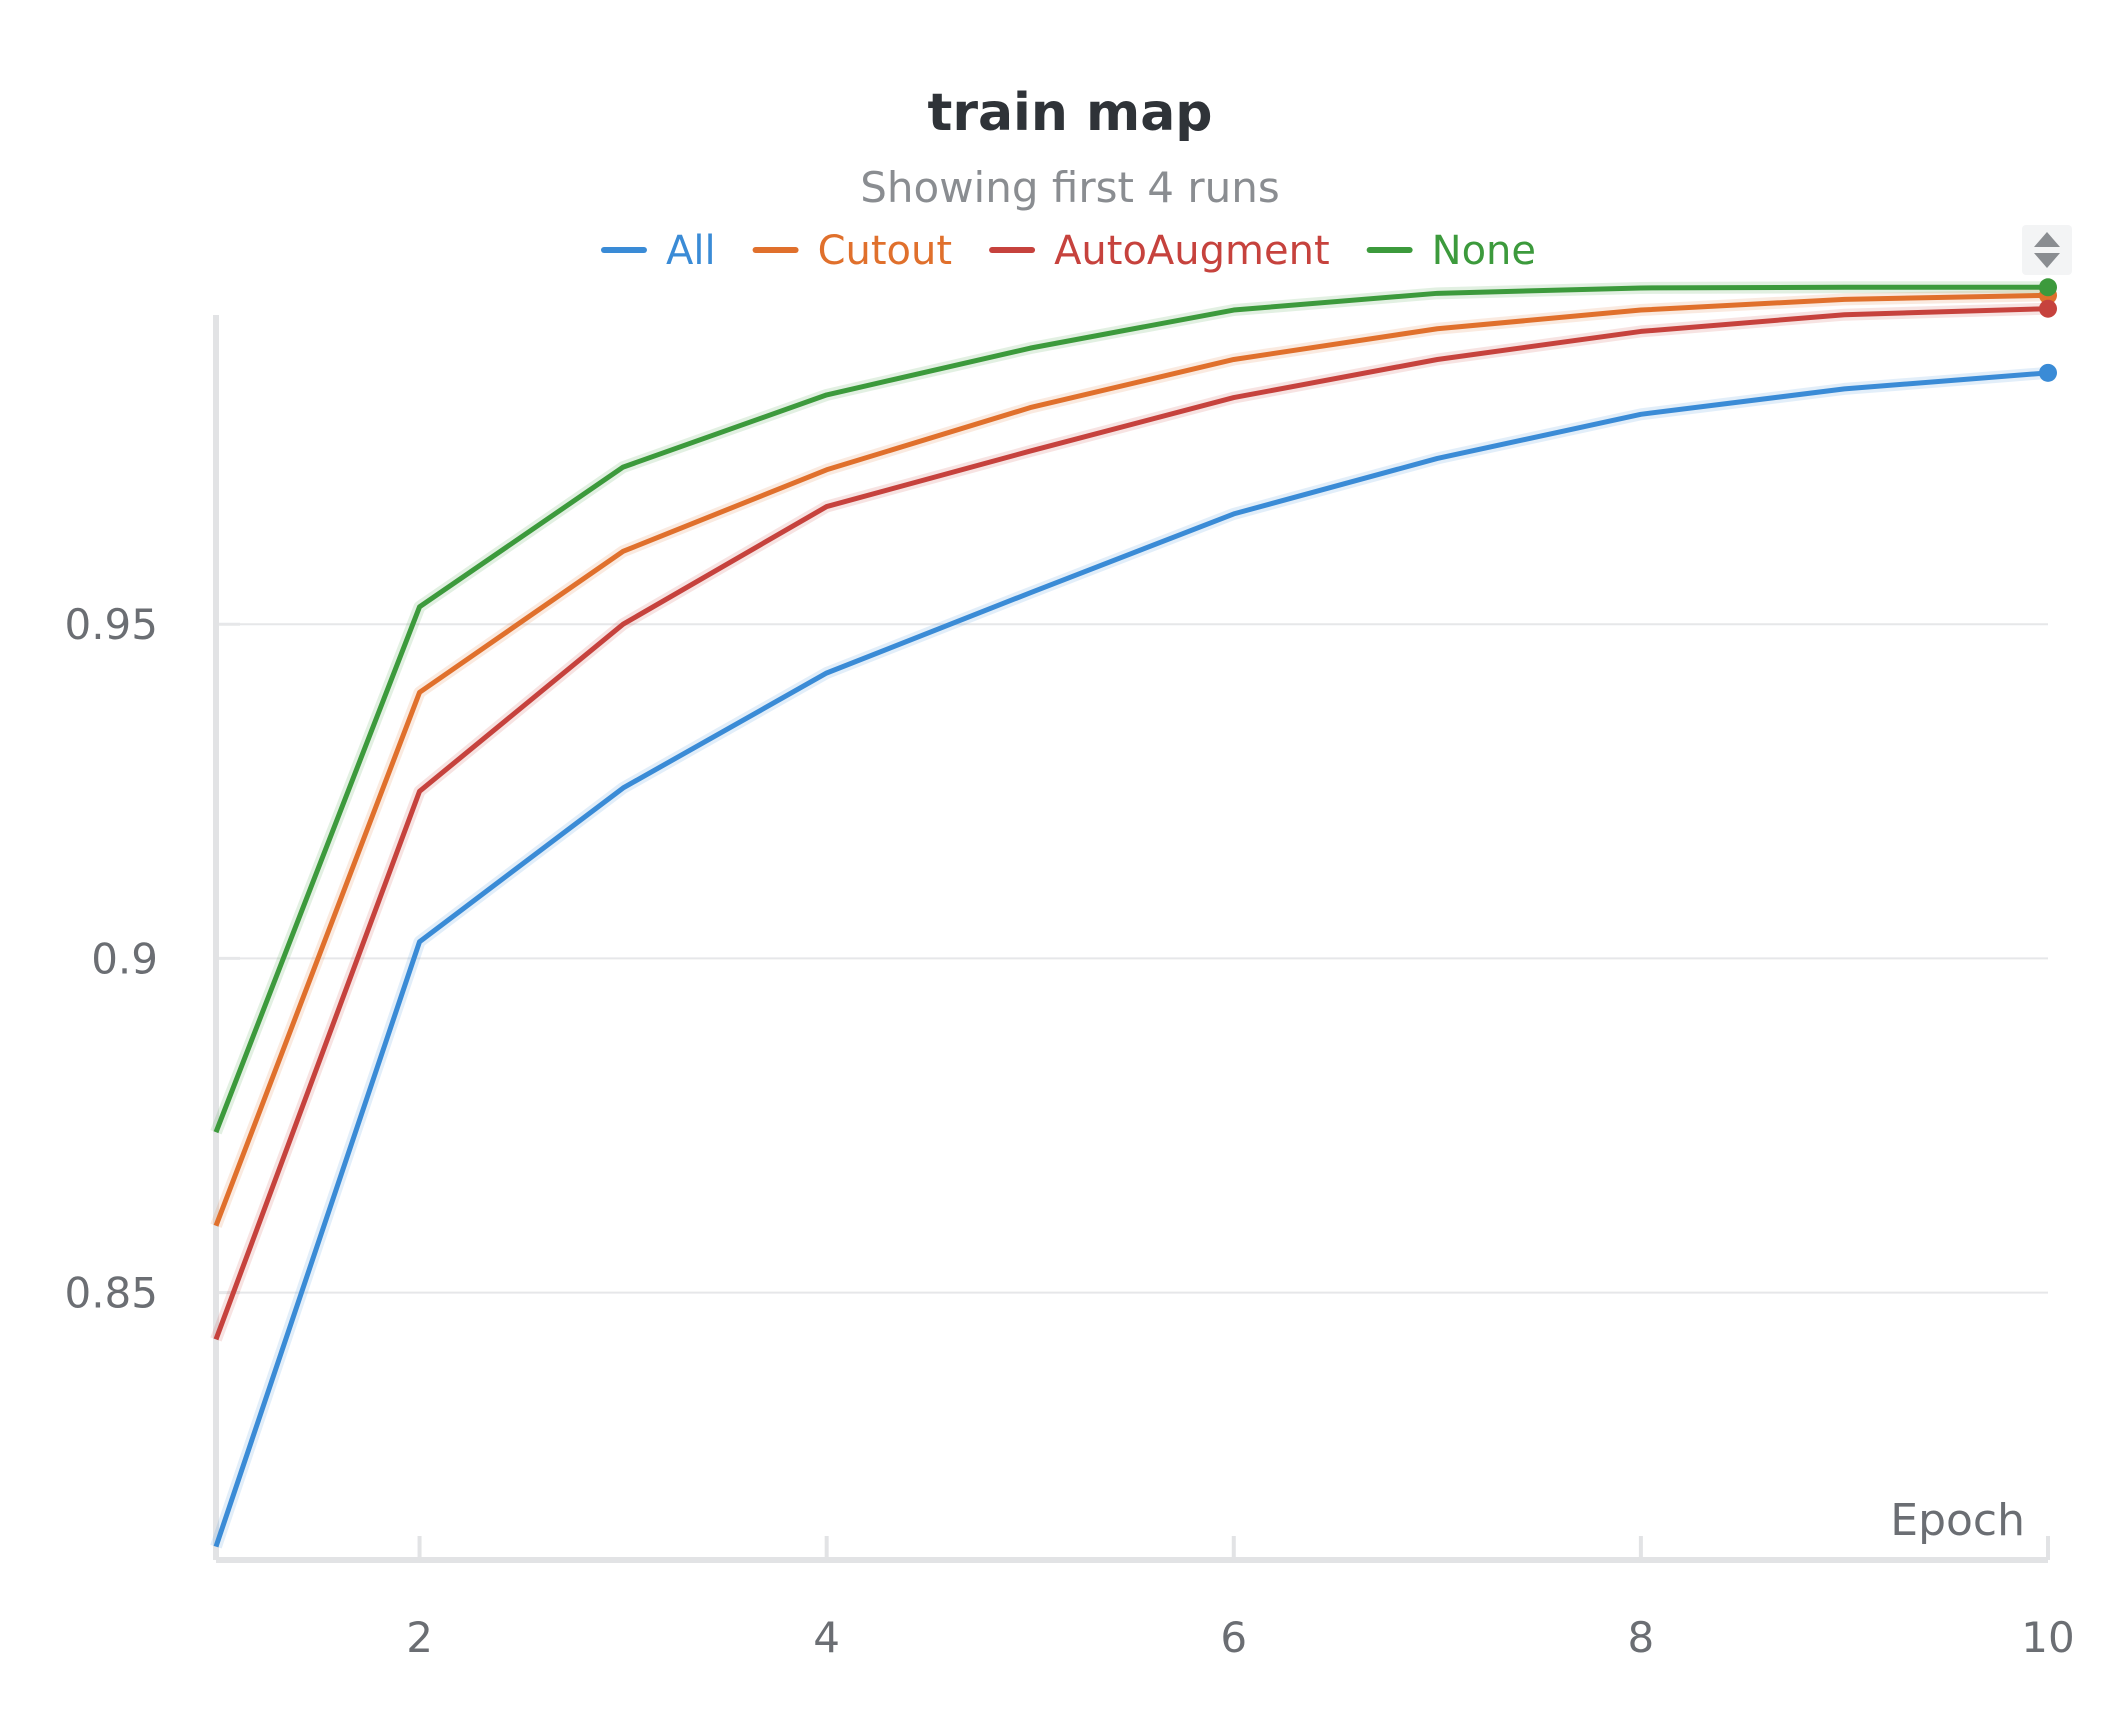 The width and height of the screenshot is (2128, 1728). What do you see at coordinates (111, 624) in the screenshot?
I see `y-tick-label: 0.95` at bounding box center [111, 624].